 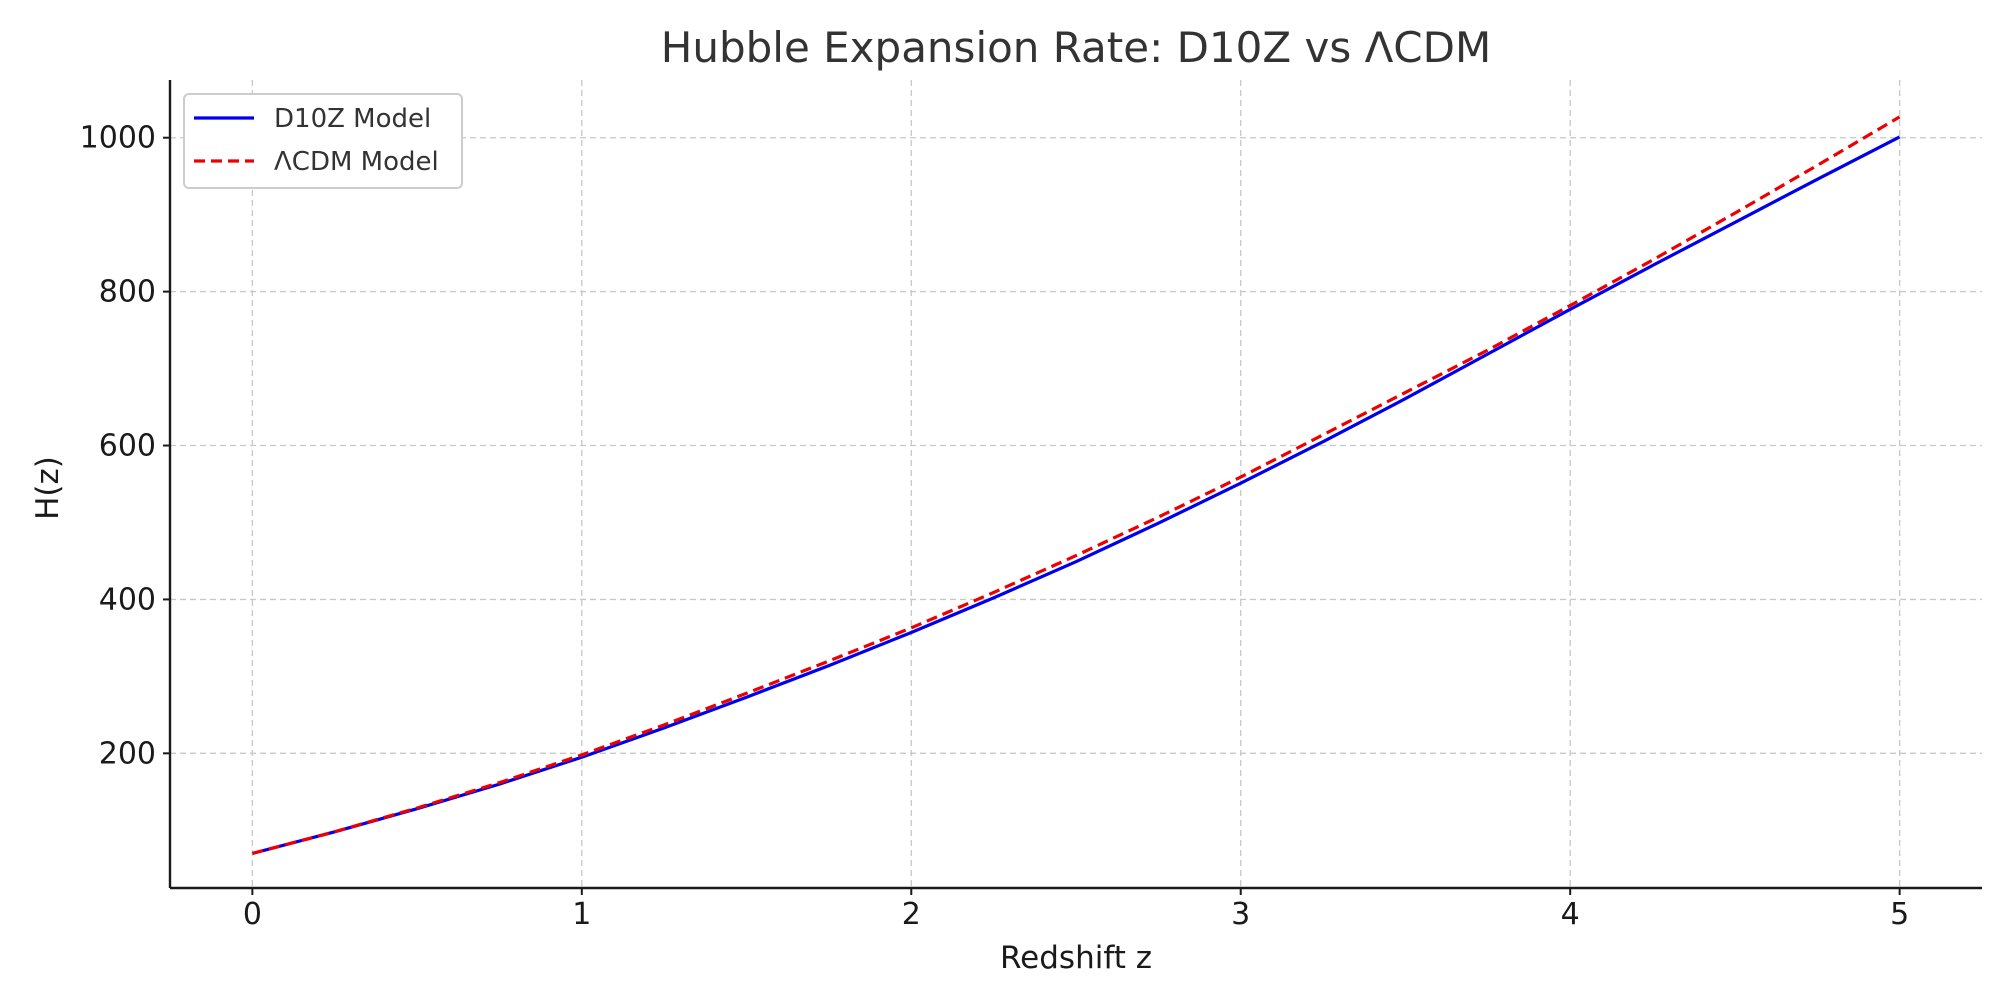 What do you see at coordinates (1240, 914) in the screenshot?
I see `x-tick-label: 3` at bounding box center [1240, 914].